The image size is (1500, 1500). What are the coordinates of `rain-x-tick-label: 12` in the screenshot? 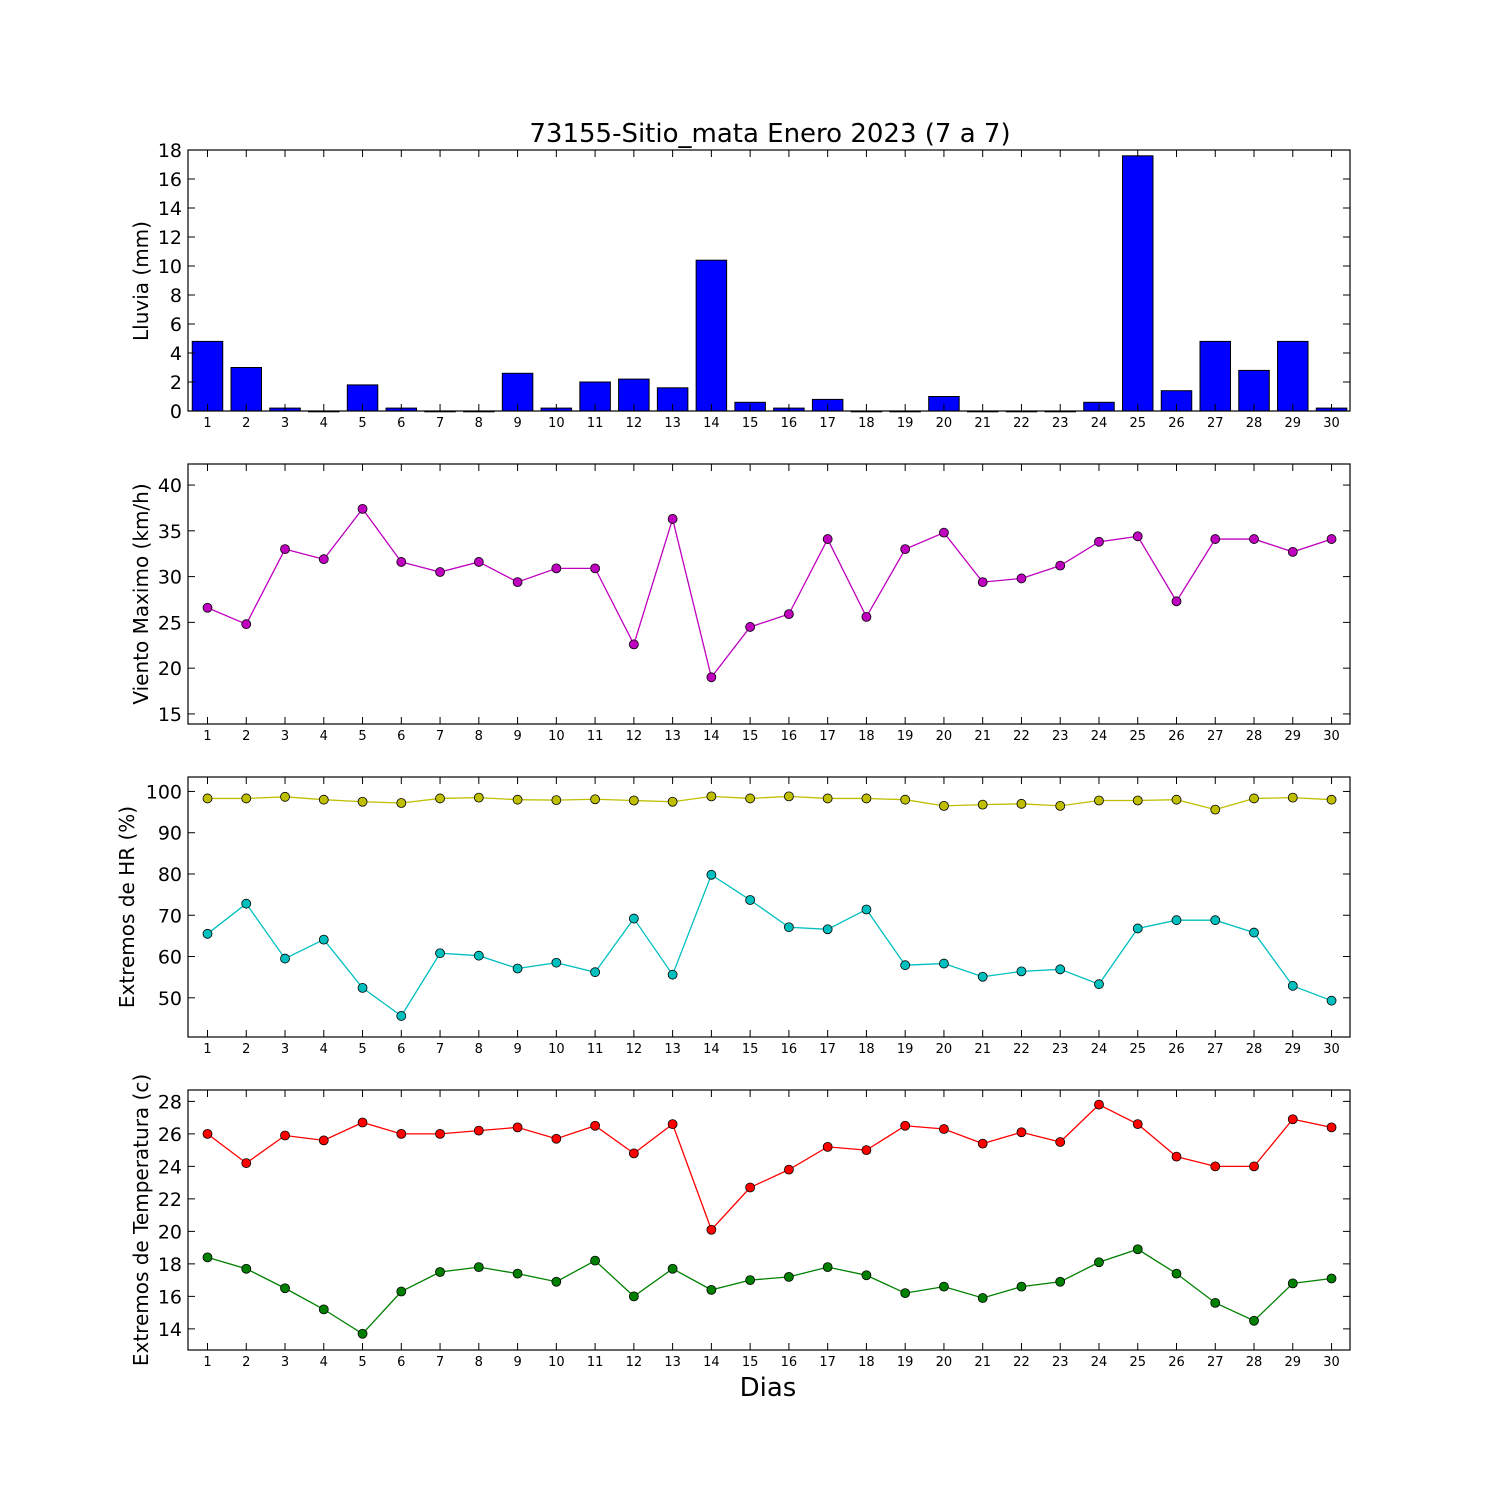 It's located at (634, 423).